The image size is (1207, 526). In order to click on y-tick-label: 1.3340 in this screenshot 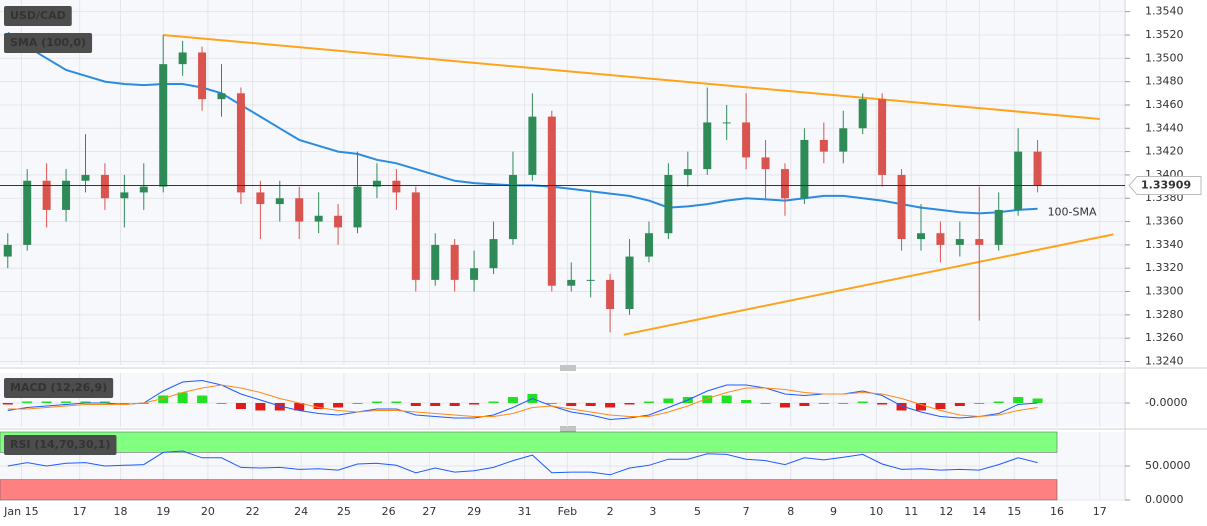, I will do `click(1164, 244)`.